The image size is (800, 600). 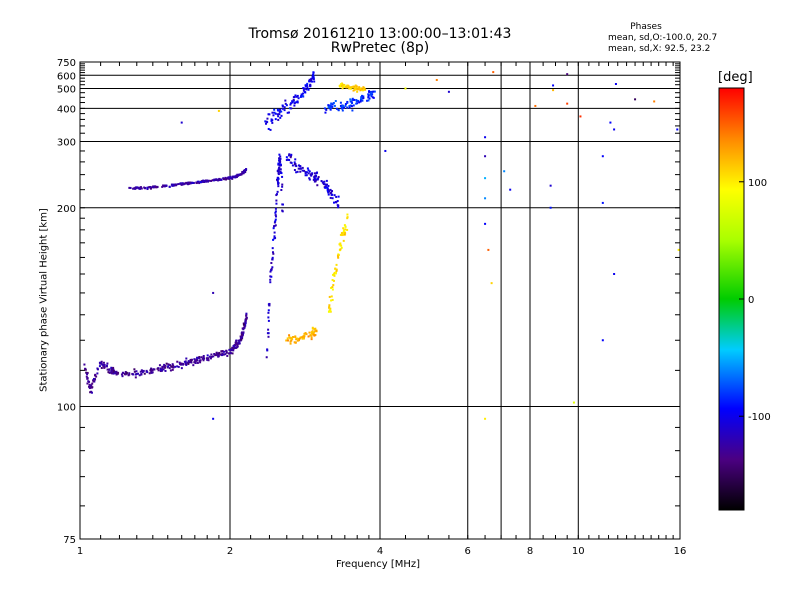 What do you see at coordinates (380, 551) in the screenshot?
I see `x-tick-label: 4` at bounding box center [380, 551].